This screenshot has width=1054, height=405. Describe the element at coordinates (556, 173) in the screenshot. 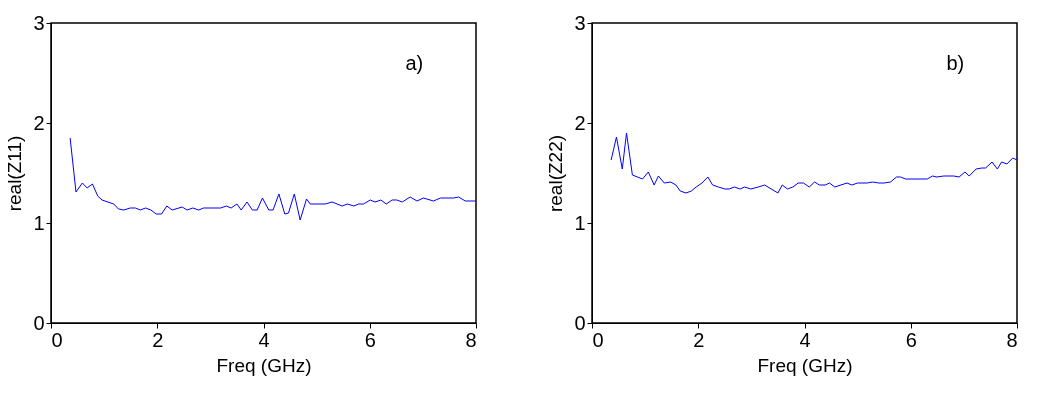

I see `y-axis-title: real(Z22)` at that location.